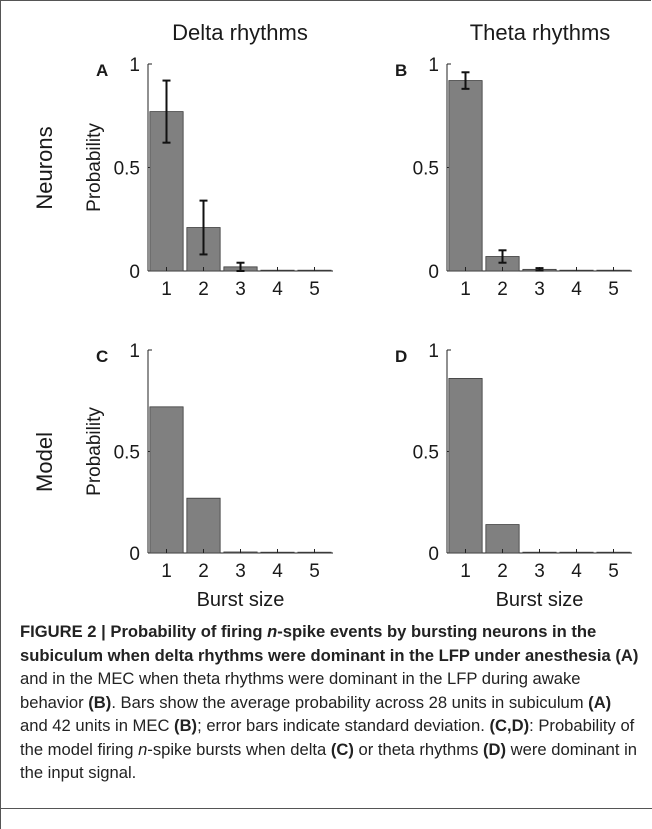 The height and width of the screenshot is (829, 652). Describe the element at coordinates (44, 462) in the screenshot. I see `row-label-2: Model` at that location.